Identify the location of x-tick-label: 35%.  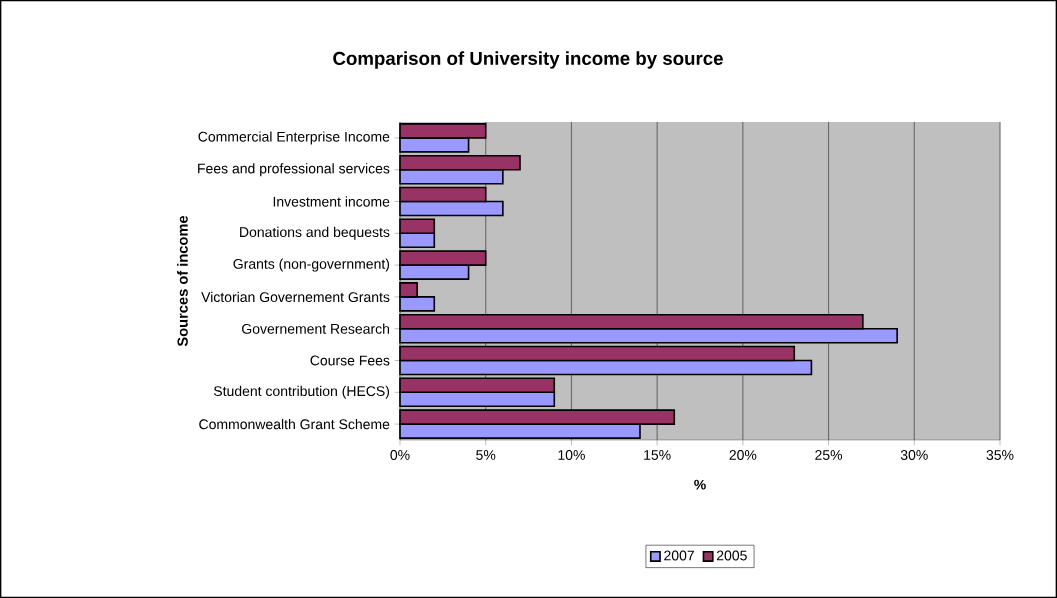
(1000, 455).